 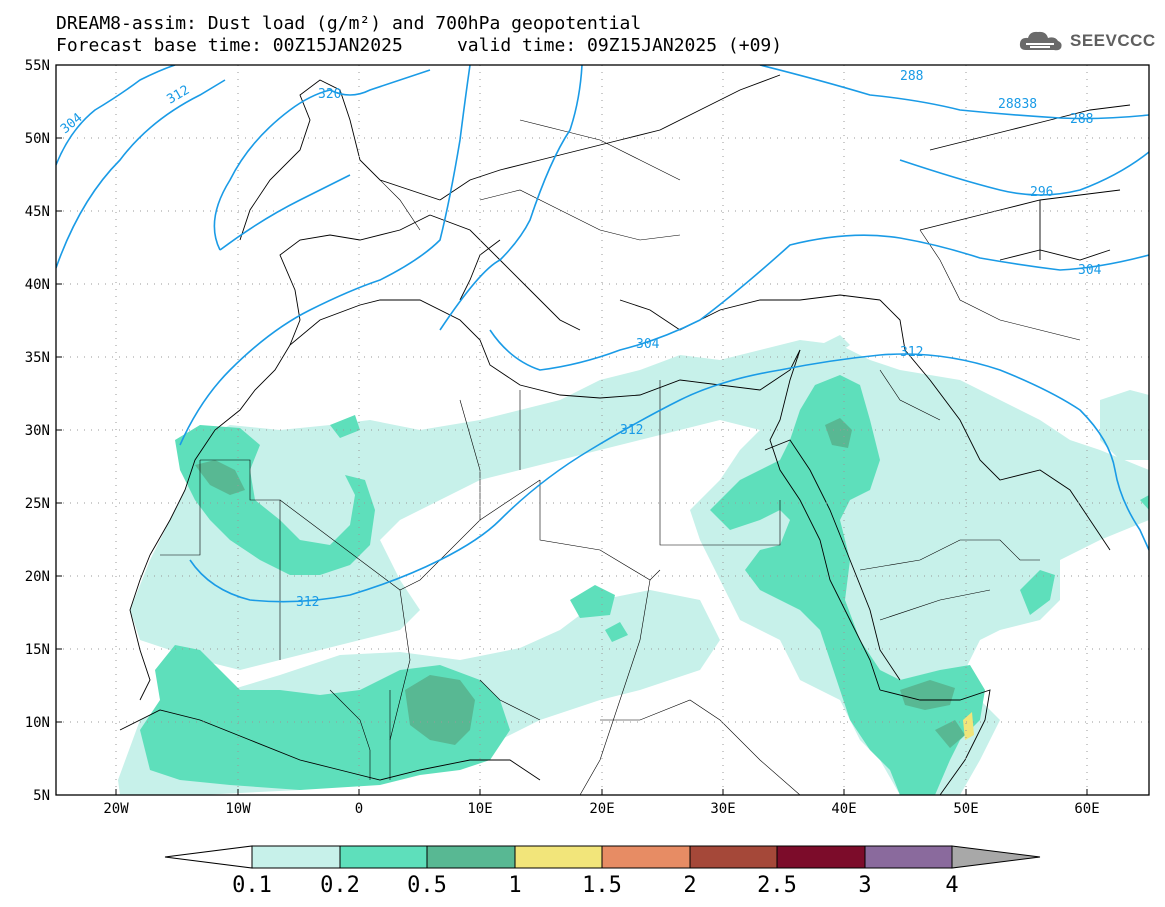 What do you see at coordinates (427, 885) in the screenshot?
I see `colorbar-label: 0.5` at bounding box center [427, 885].